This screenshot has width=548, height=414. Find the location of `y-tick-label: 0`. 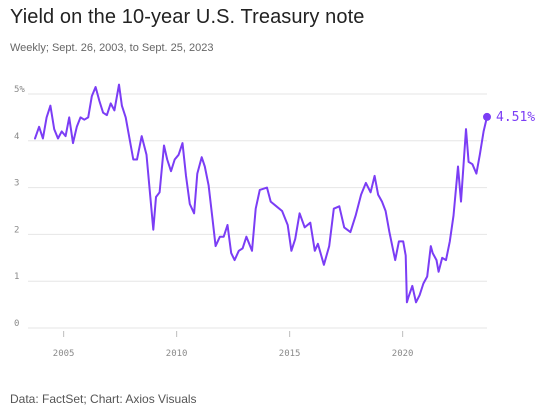

y-tick-label: 0 is located at coordinates (16, 324).